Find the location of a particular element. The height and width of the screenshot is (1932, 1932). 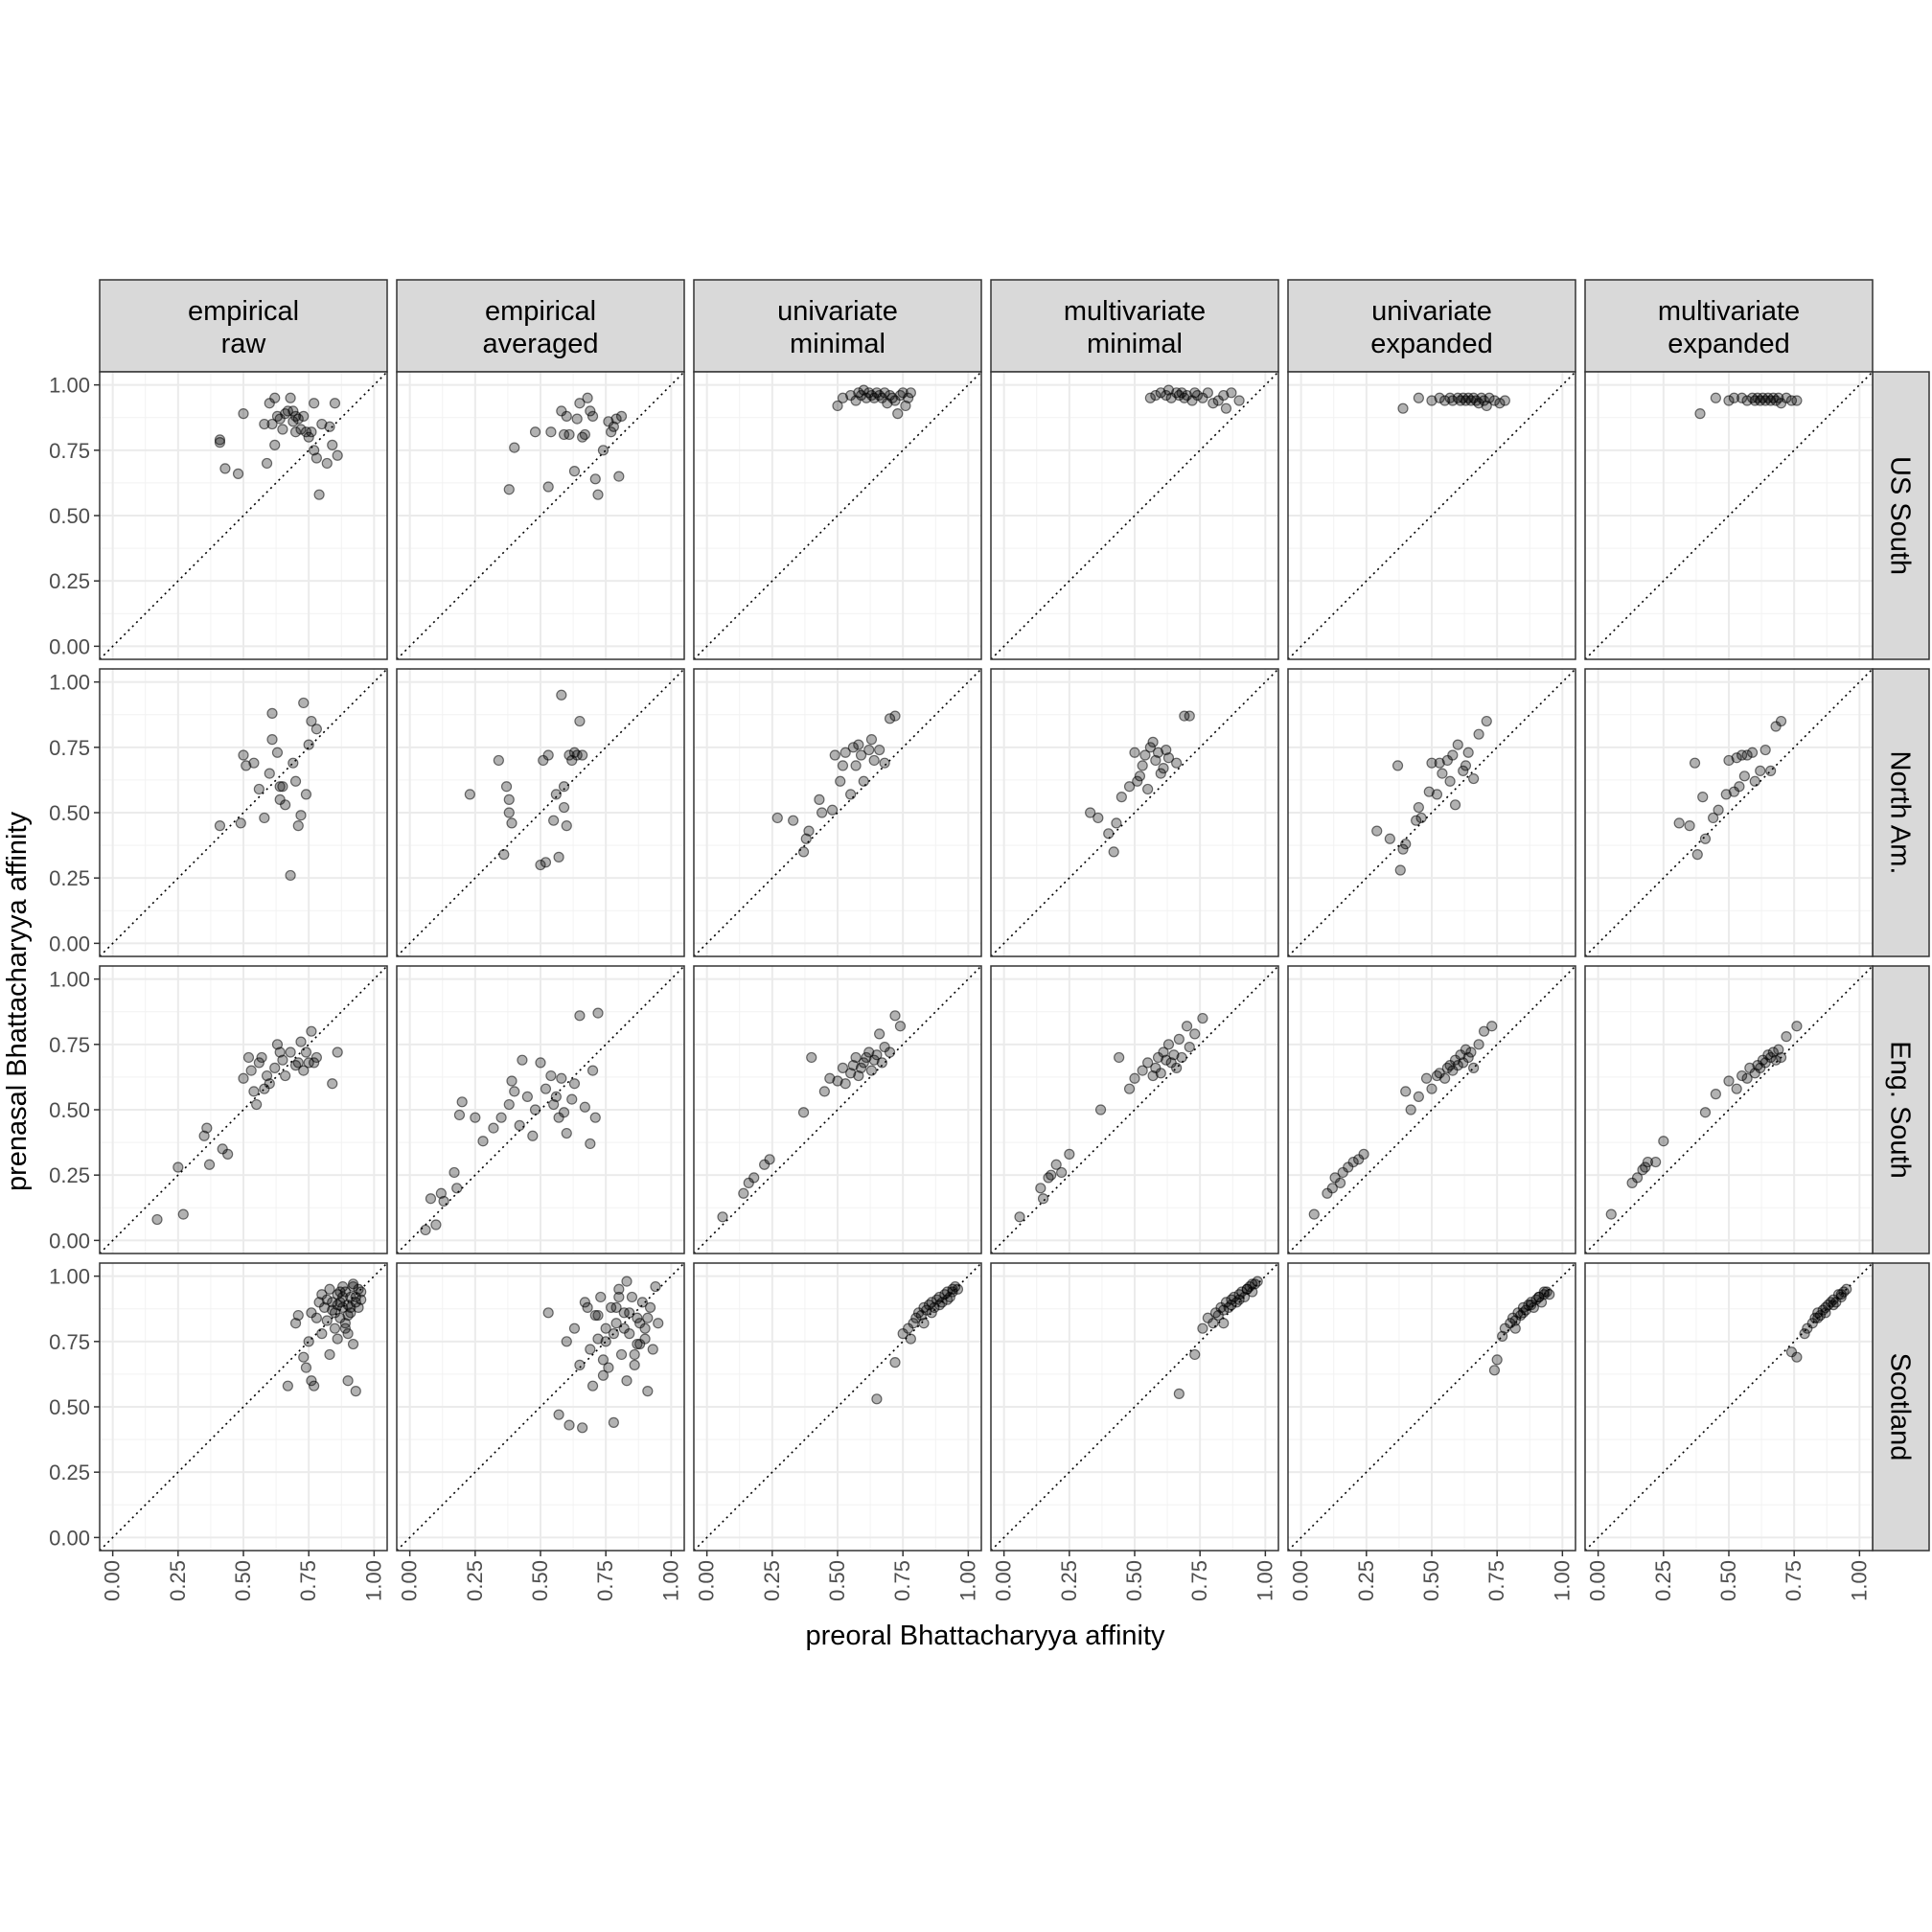

row-strip-background is located at coordinates (1901, 812).